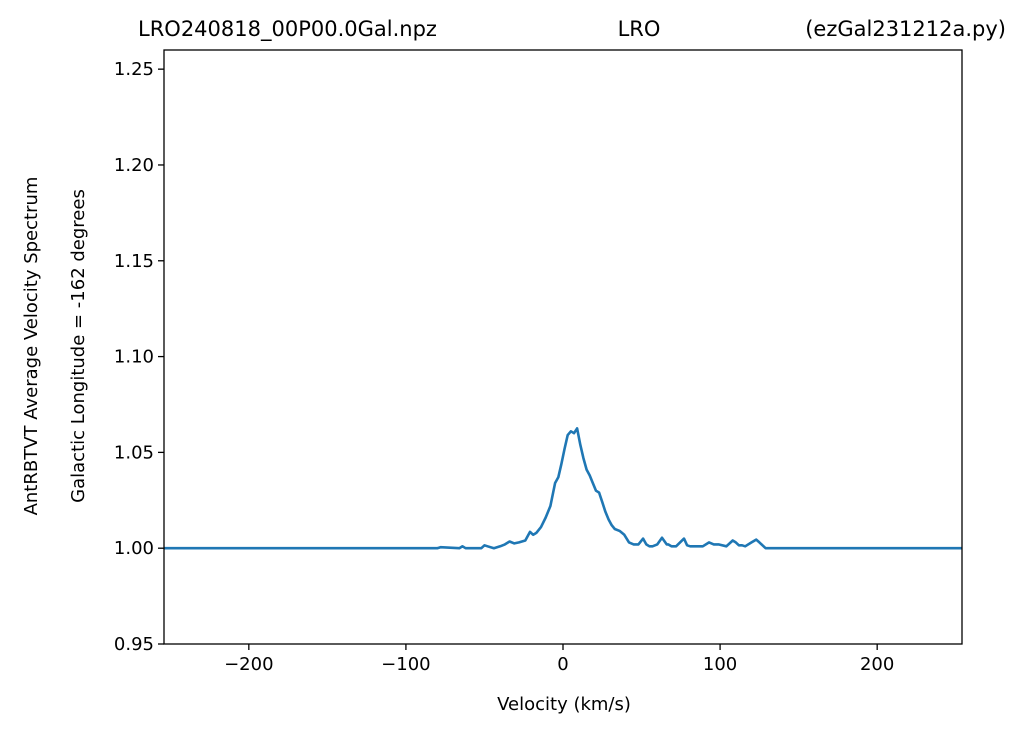 This screenshot has width=1024, height=730. What do you see at coordinates (248, 664) in the screenshot?
I see `x-tick-label: −200` at bounding box center [248, 664].